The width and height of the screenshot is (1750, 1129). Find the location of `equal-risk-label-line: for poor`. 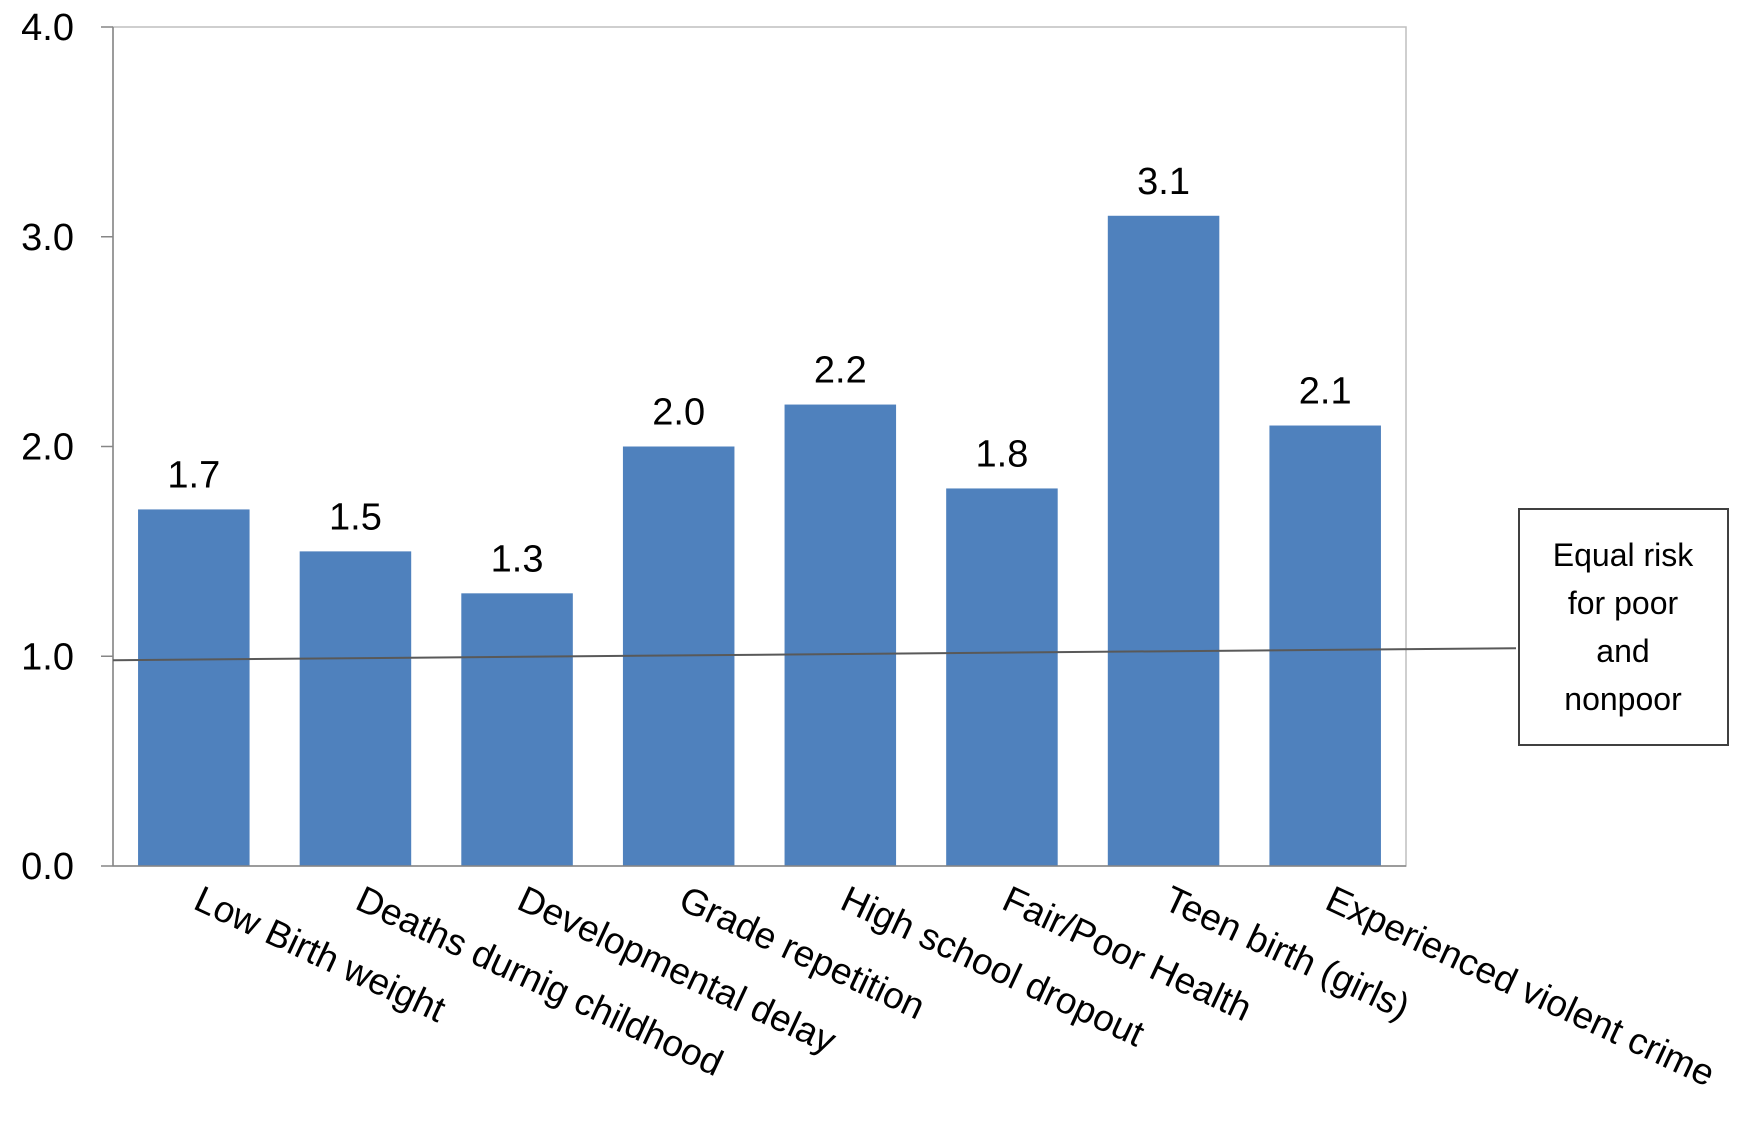

equal-risk-label-line: for poor is located at coordinates (1623, 603).